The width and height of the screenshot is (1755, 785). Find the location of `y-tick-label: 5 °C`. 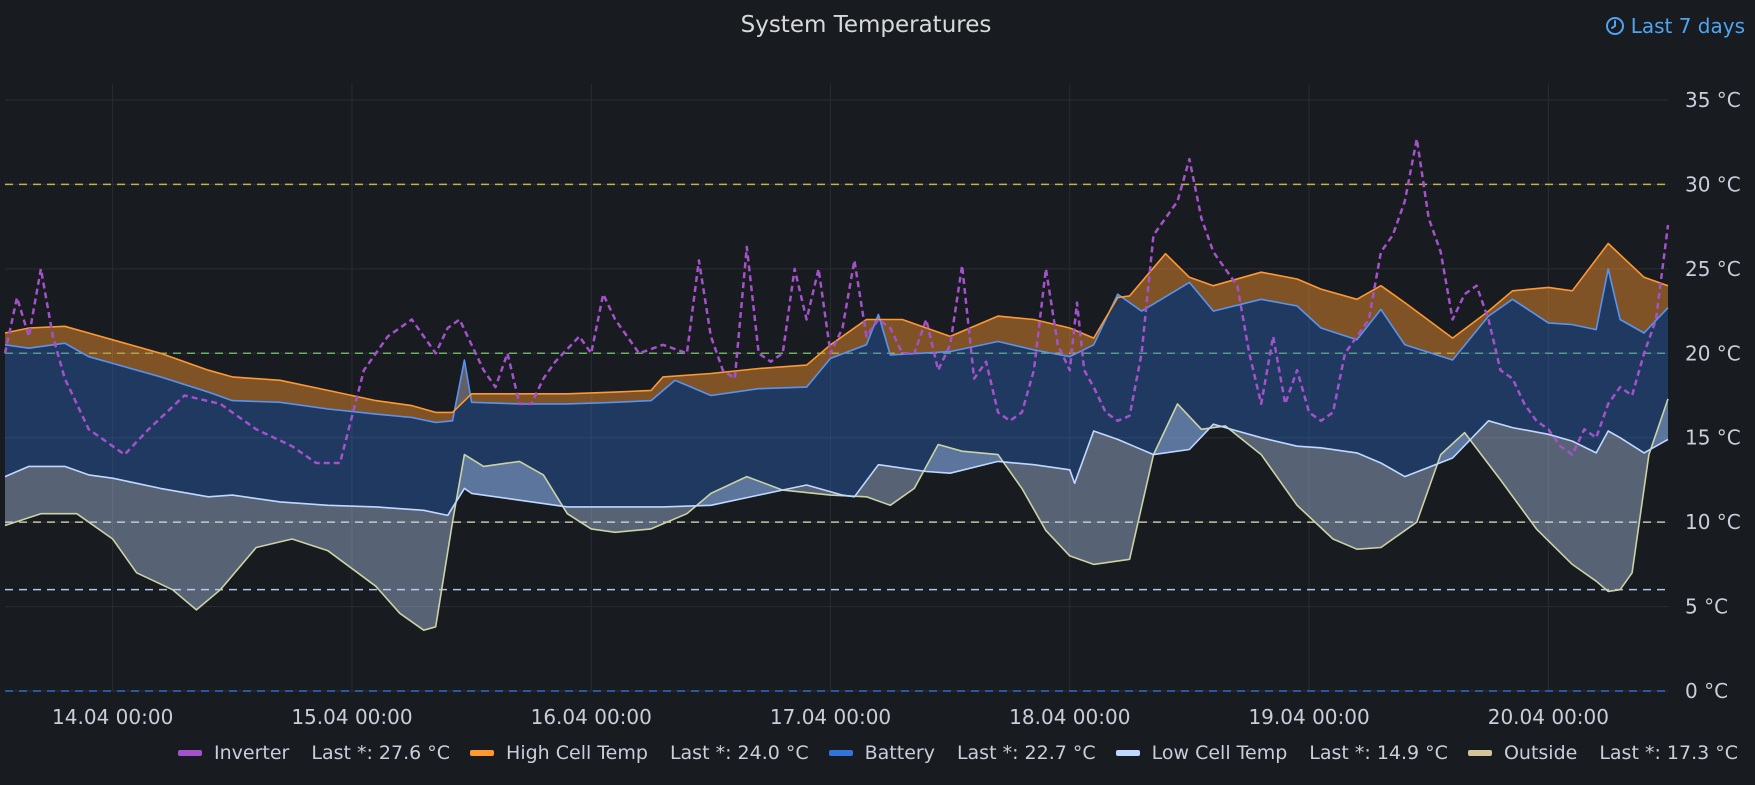

y-tick-label: 5 °C is located at coordinates (1706, 607).